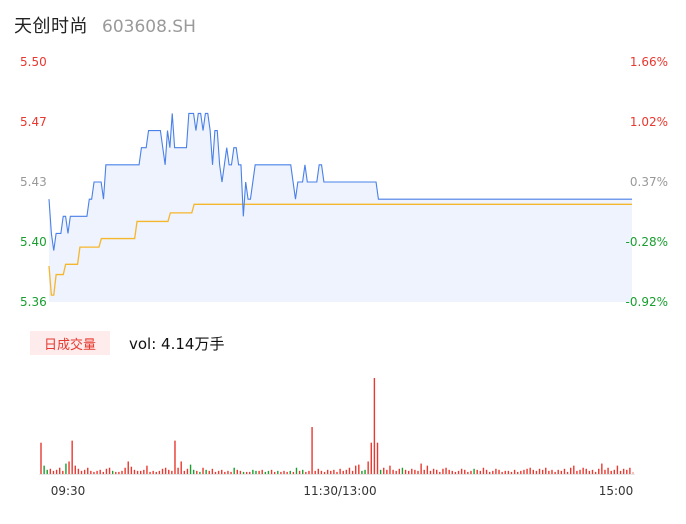 This screenshot has width=686, height=524. Describe the element at coordinates (68, 491) in the screenshot. I see `x-axis-time-label: 09:30` at that location.